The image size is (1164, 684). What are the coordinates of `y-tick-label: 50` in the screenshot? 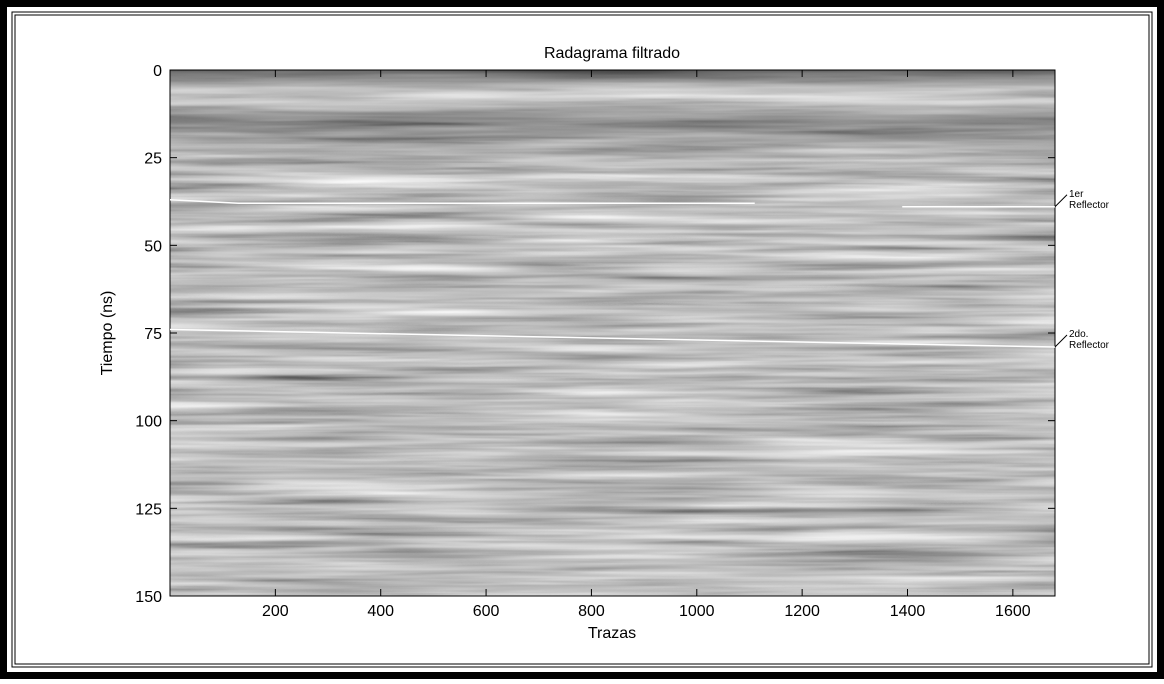 It's located at (153, 246).